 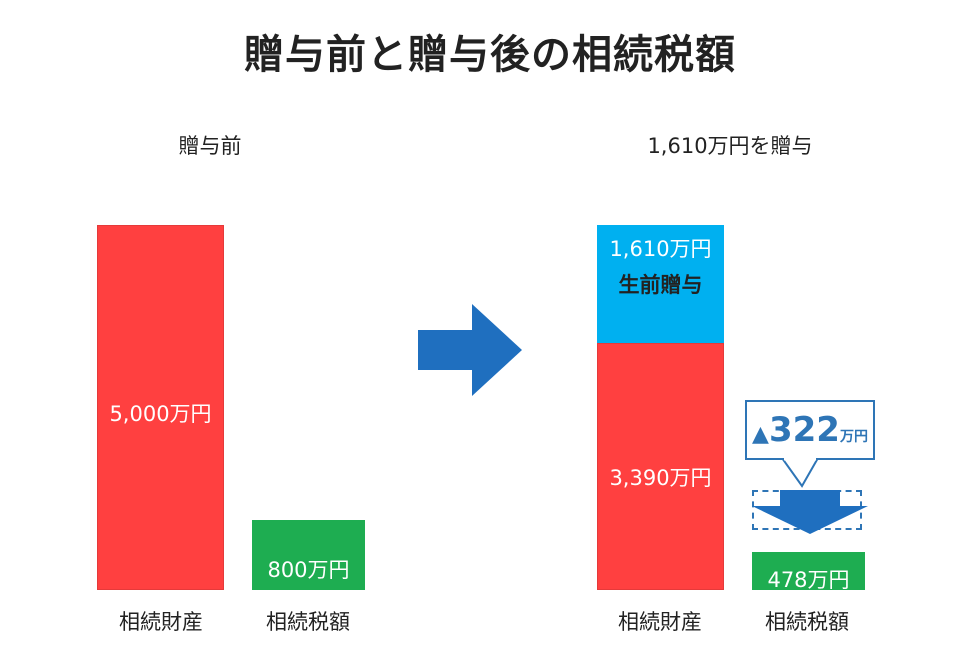 I want to click on callout-value: 322, so click(x=804, y=430).